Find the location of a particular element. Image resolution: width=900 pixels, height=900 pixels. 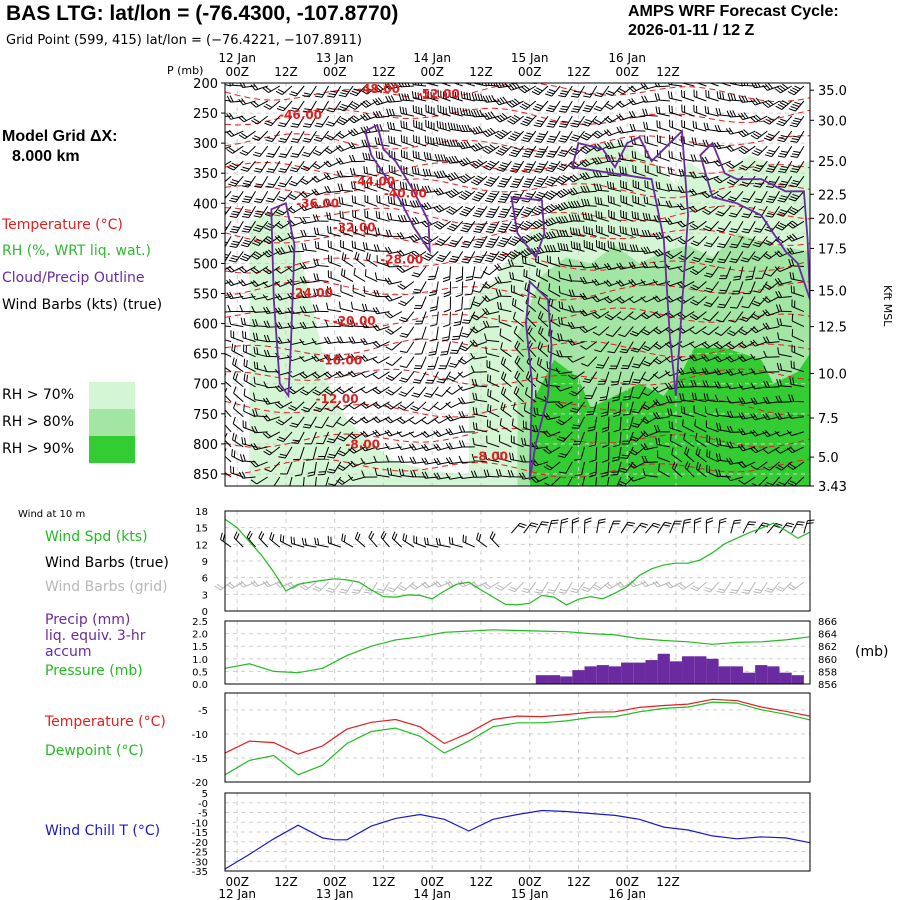

panel-tick-label: 0.5 is located at coordinates (200, 672).